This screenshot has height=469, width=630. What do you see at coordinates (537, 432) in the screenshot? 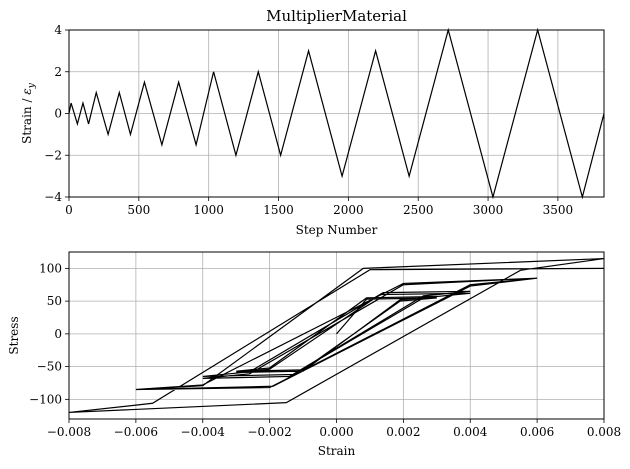
I see `x-tick-label: 0.006` at bounding box center [537, 432].